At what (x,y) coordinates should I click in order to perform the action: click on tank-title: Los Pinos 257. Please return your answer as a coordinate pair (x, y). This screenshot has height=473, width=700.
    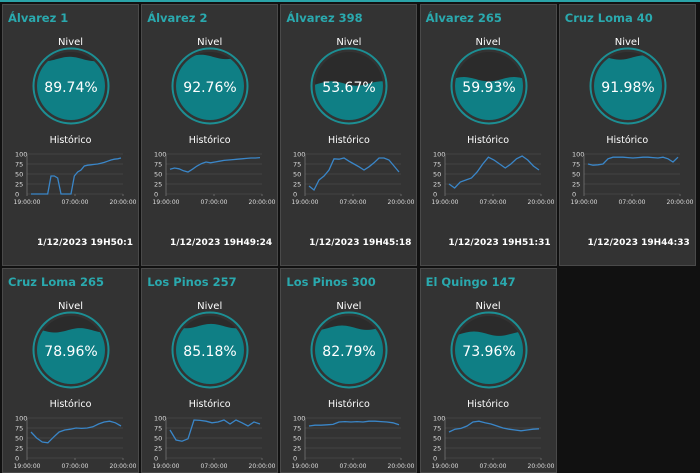
    Looking at the image, I should click on (192, 282).